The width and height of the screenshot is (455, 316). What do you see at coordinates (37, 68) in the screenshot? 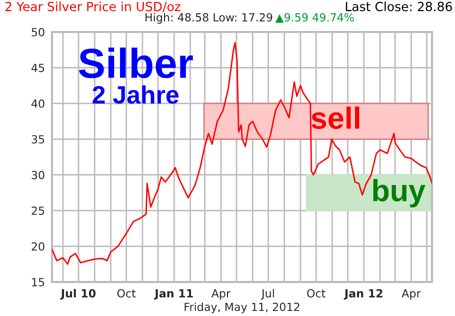
I see `y-tick-label: 45` at bounding box center [37, 68].